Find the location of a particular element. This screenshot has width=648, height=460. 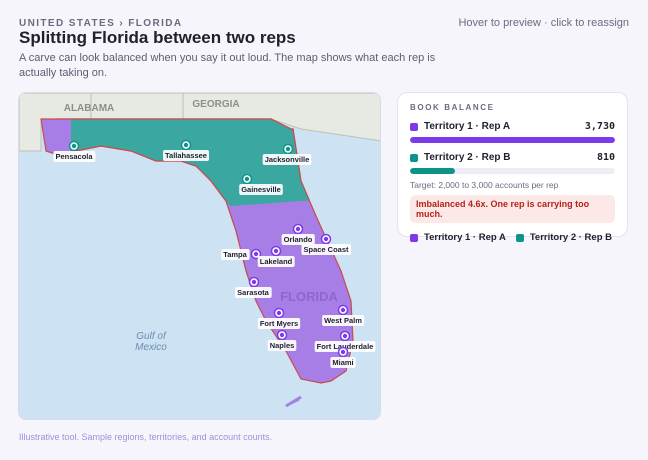

city-label: Fort Lauderdale is located at coordinates (345, 346).